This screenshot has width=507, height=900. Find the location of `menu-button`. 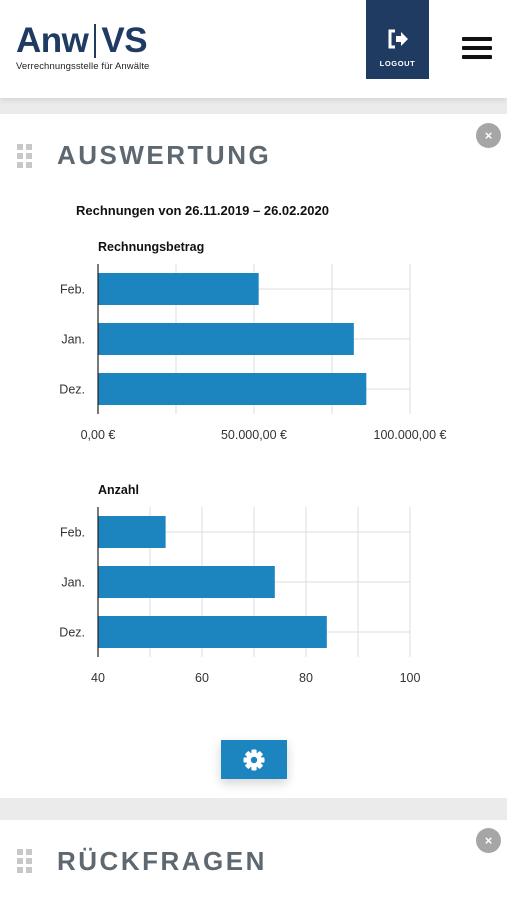

menu-button is located at coordinates (477, 50).